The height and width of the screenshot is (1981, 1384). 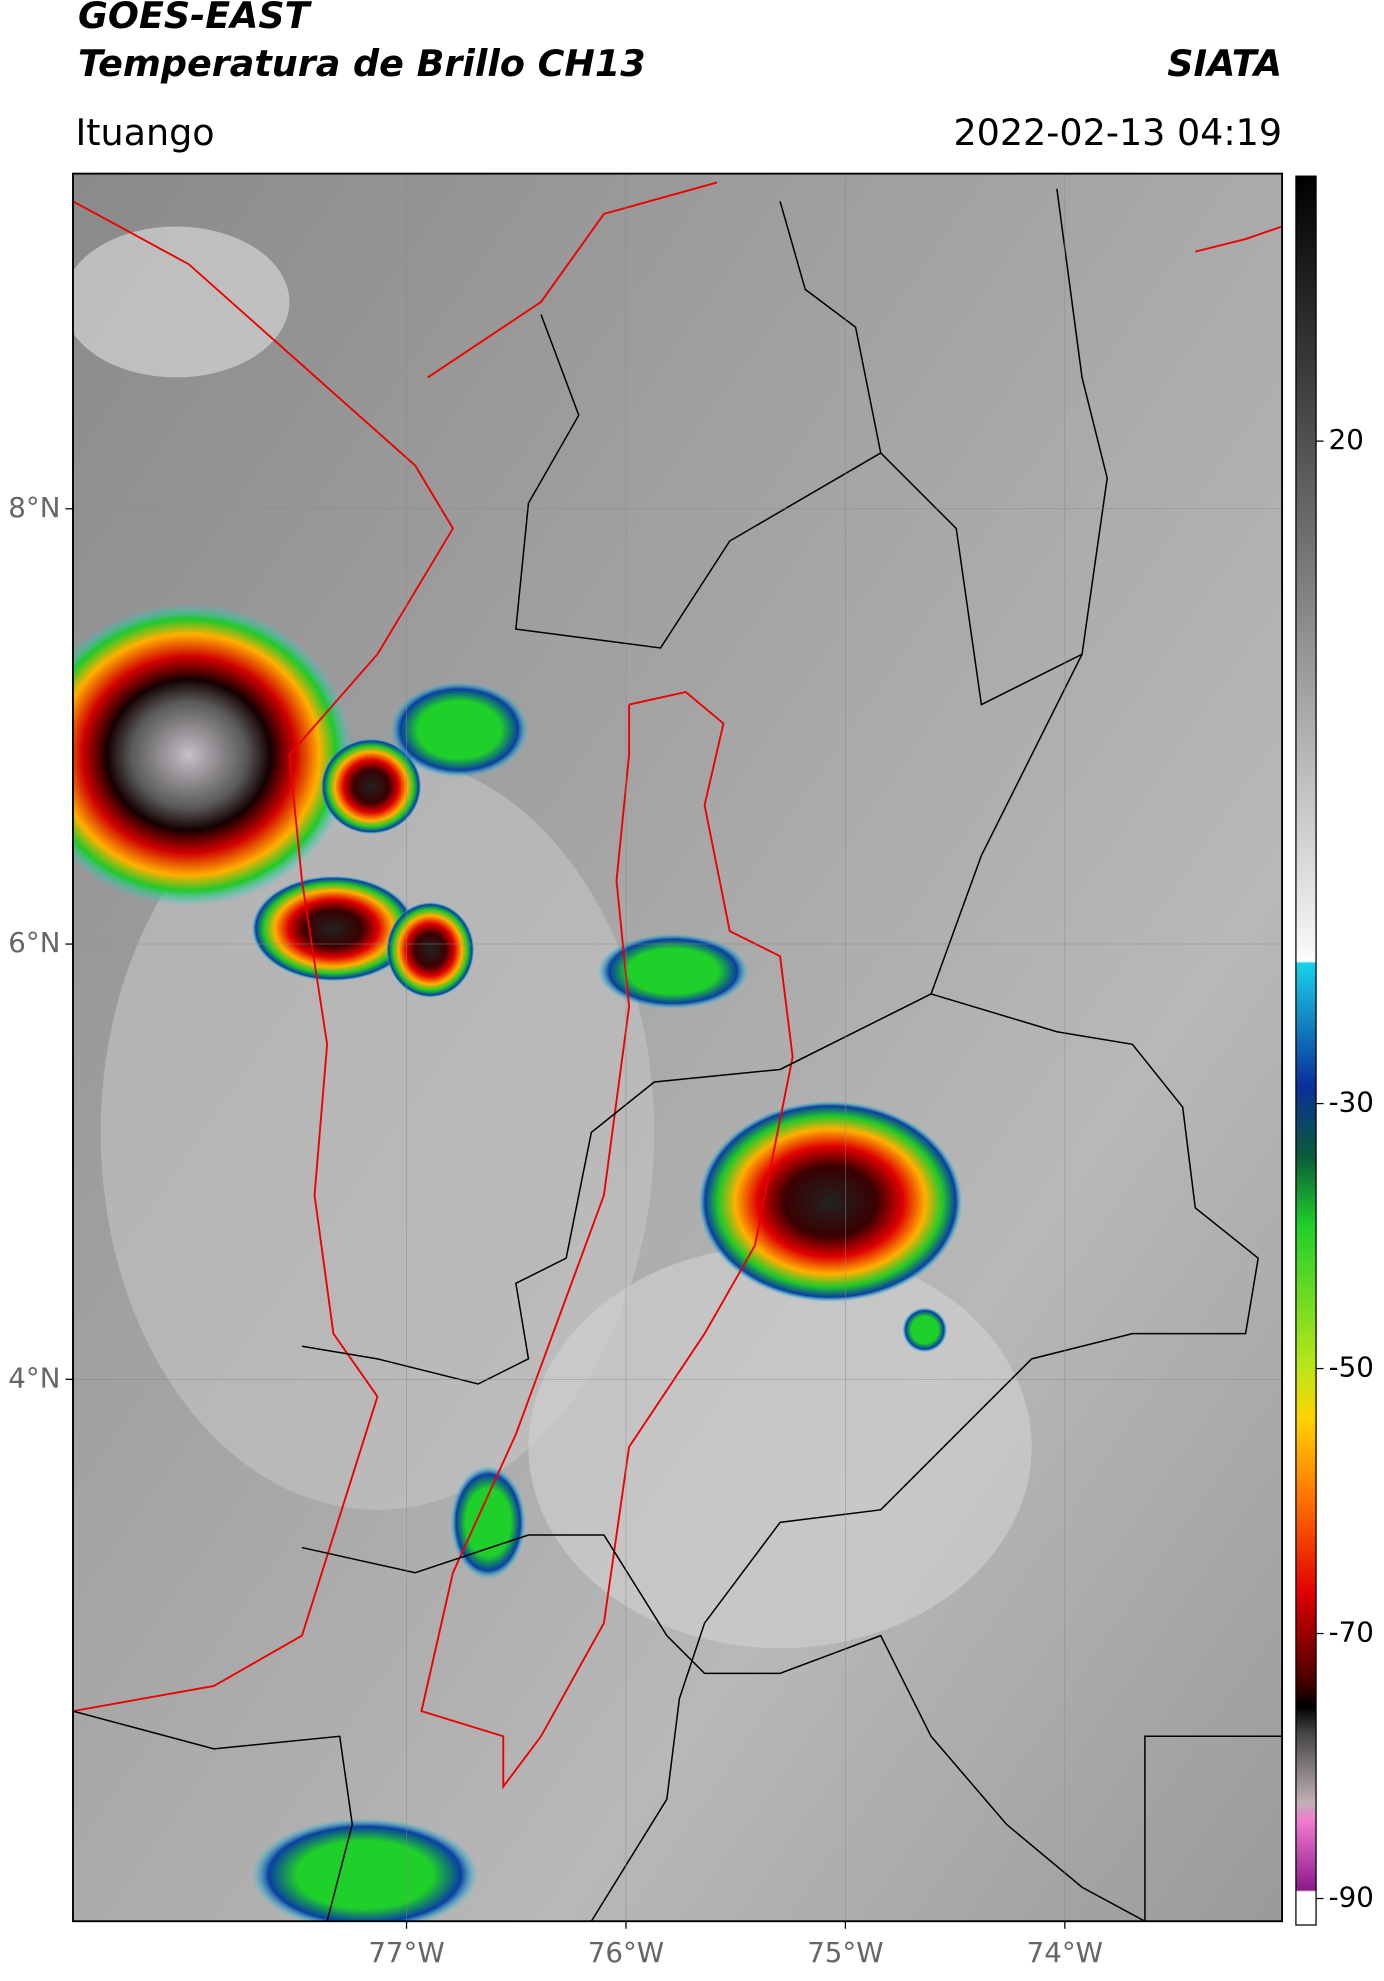 What do you see at coordinates (195, 18) in the screenshot?
I see `satellite-title: GOES-EAST` at bounding box center [195, 18].